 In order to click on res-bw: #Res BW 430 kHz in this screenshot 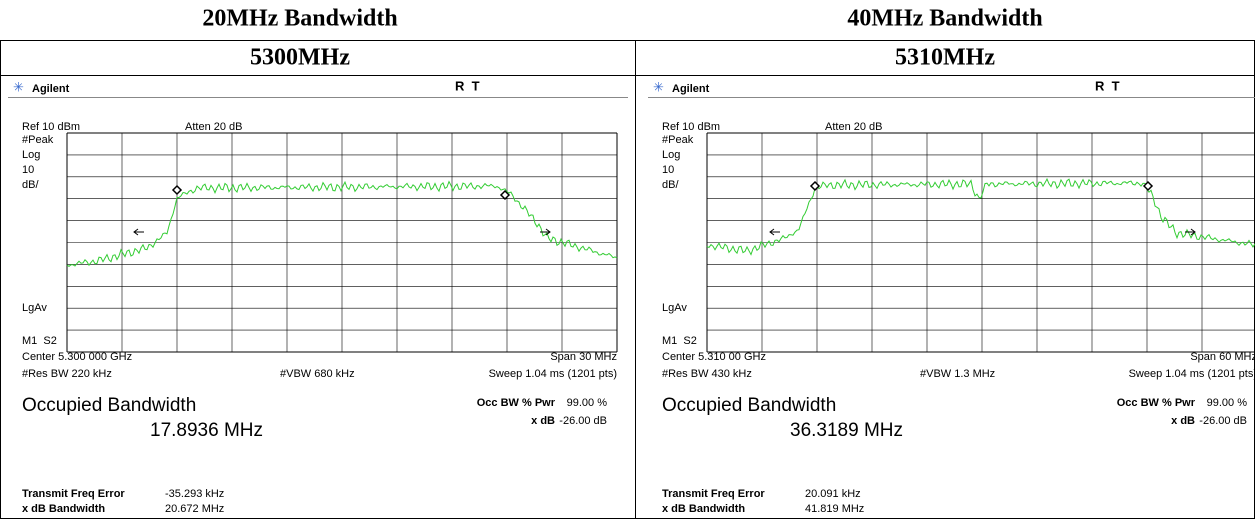, I will do `click(707, 374)`.